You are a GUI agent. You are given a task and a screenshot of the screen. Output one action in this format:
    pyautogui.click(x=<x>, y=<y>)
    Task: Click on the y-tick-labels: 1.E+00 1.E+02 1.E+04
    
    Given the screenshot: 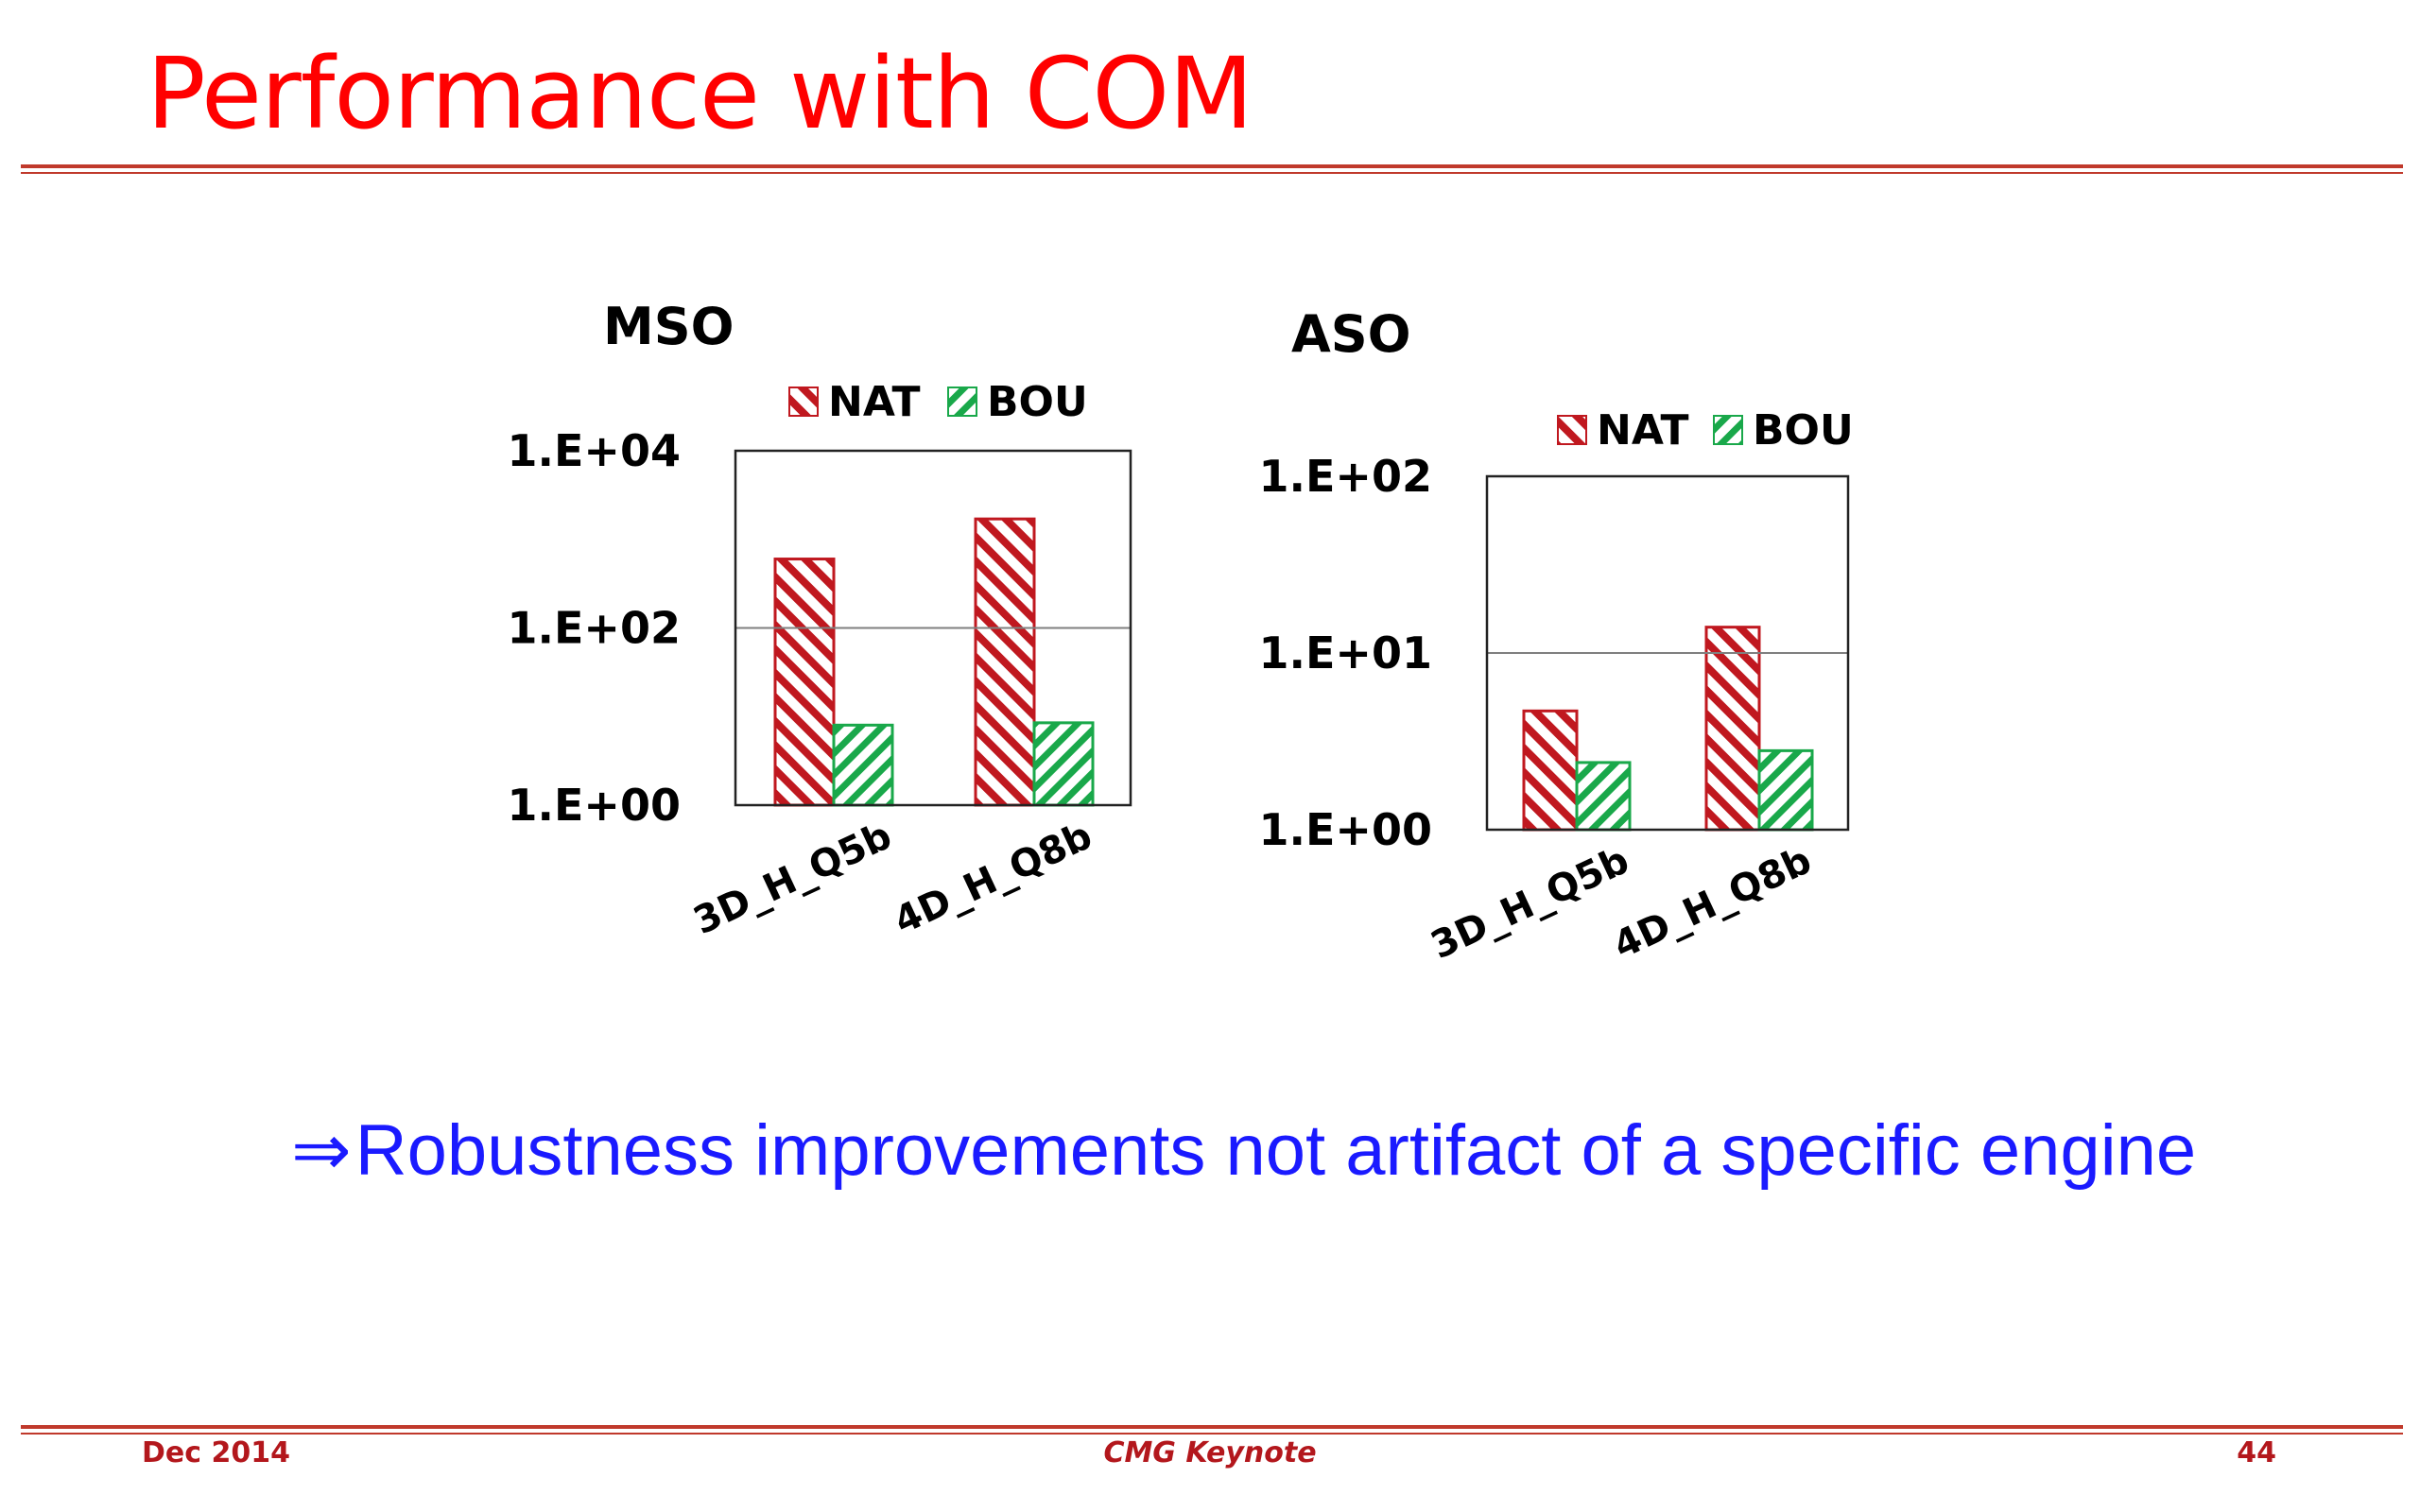 What is the action you would take?
    pyautogui.click(x=594, y=628)
    